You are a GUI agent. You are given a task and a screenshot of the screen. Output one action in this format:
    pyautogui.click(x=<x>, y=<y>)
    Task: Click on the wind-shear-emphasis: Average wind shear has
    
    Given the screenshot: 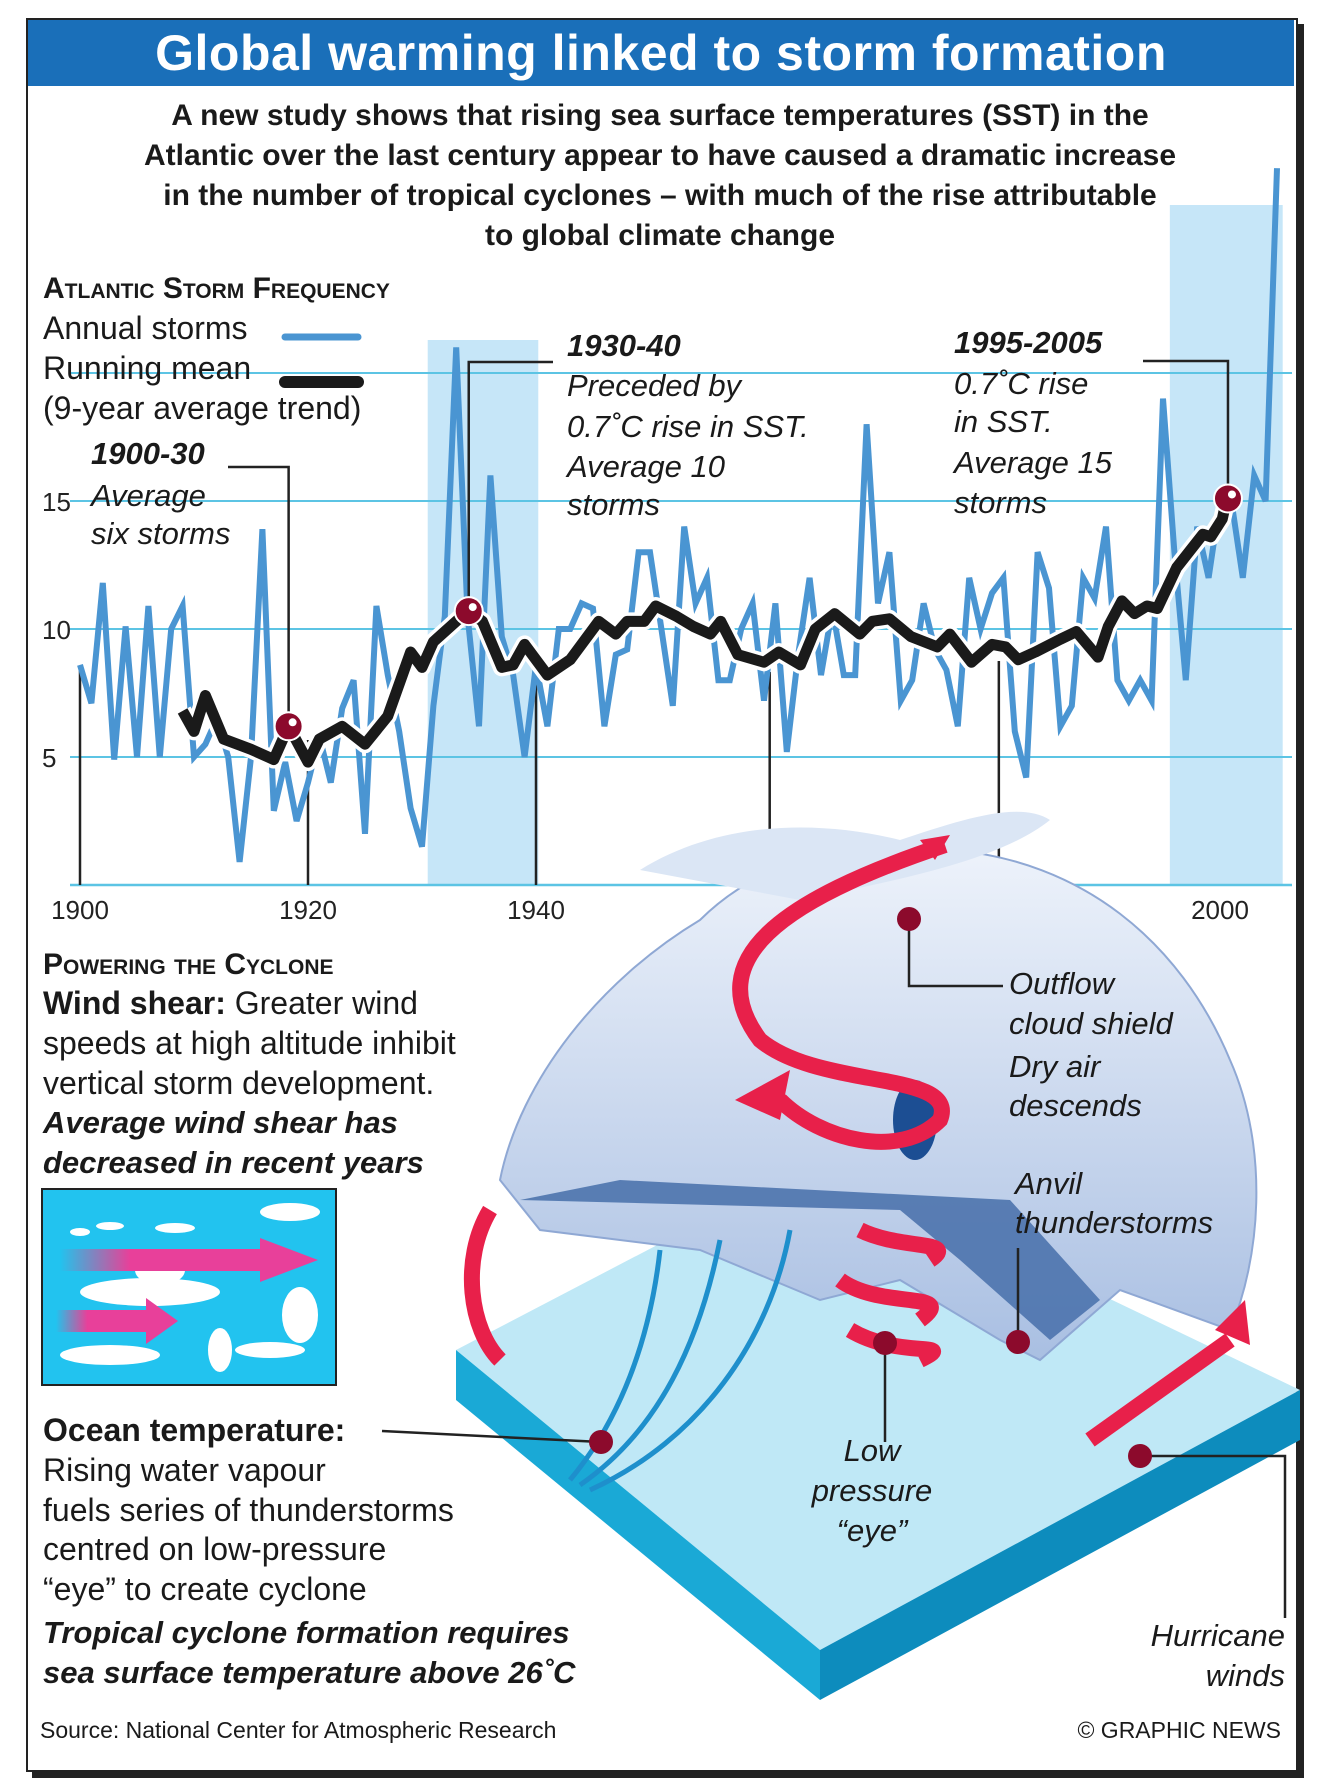 What is the action you would take?
    pyautogui.click(x=220, y=1122)
    